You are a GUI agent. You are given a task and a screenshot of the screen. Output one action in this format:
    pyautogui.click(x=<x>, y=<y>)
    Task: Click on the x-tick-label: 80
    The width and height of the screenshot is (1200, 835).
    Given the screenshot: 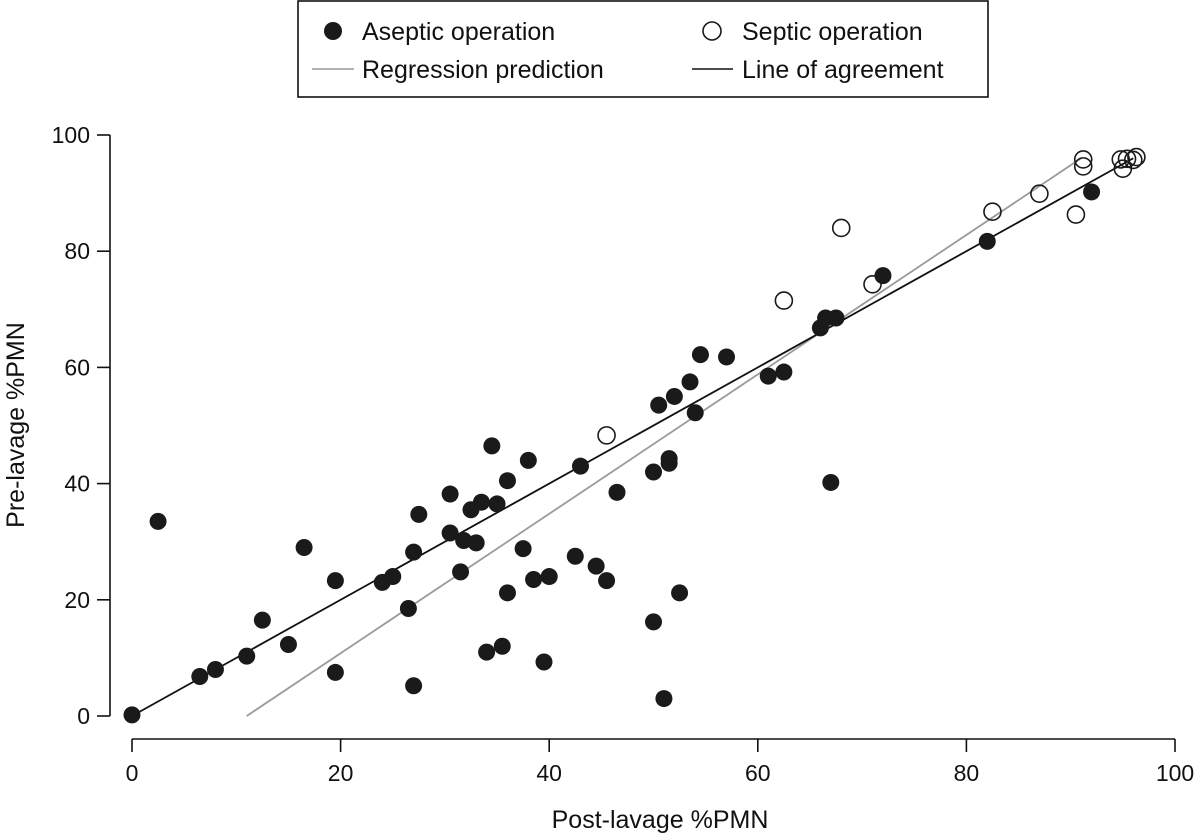 What is the action you would take?
    pyautogui.click(x=967, y=773)
    